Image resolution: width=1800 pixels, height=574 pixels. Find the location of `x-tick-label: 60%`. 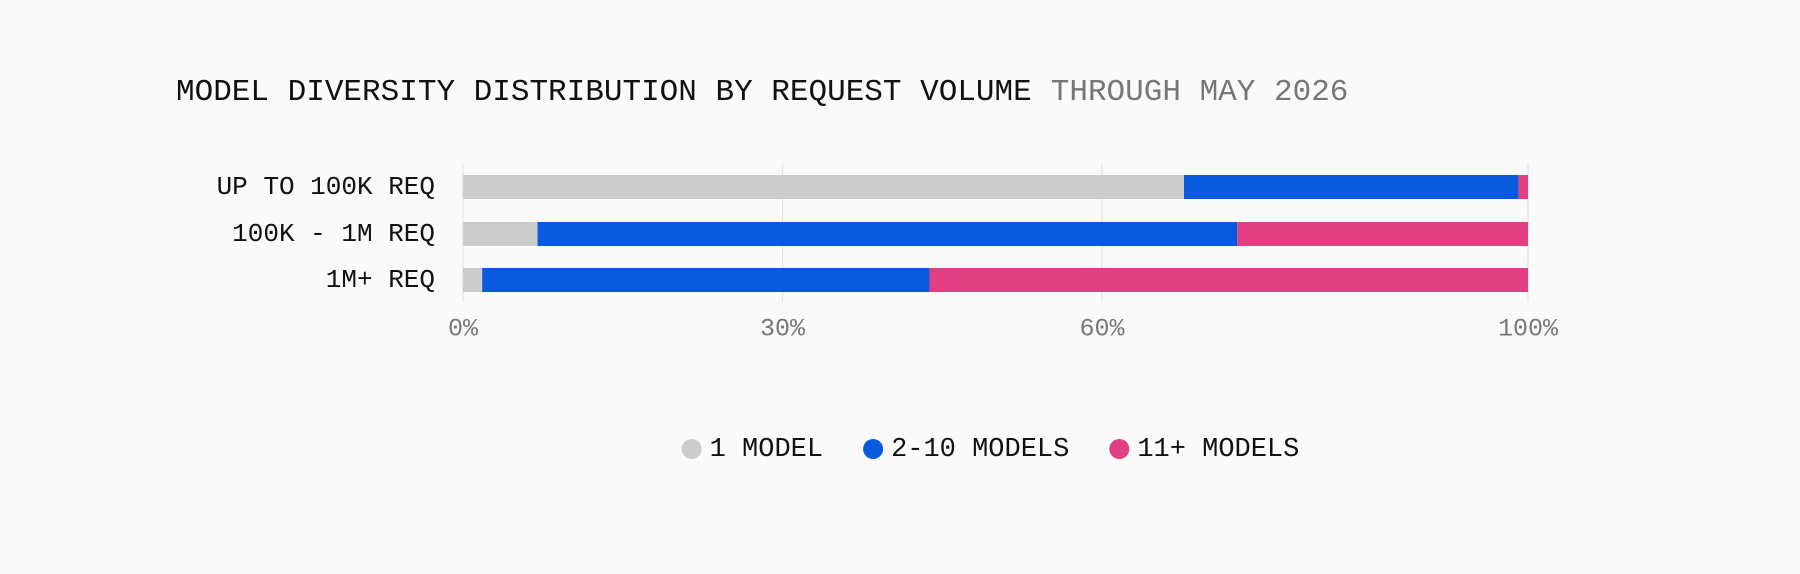

x-tick-label: 60% is located at coordinates (1102, 329).